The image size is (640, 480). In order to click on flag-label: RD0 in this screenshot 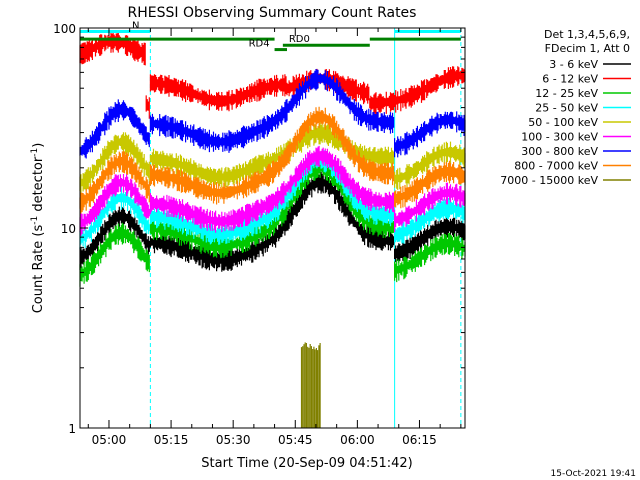, I will do `click(299, 39)`.